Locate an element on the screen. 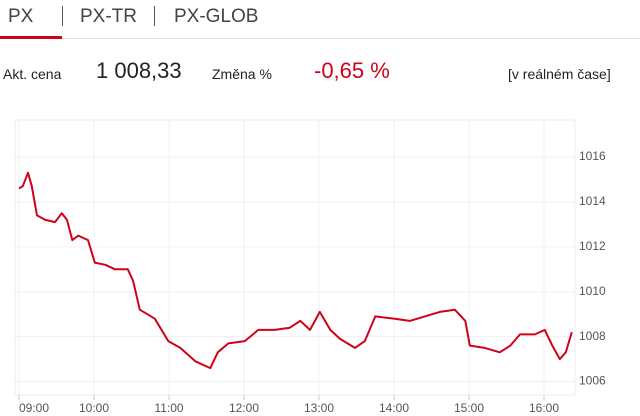 The width and height of the screenshot is (640, 416). x-tick-label: 10:00 is located at coordinates (94, 408).